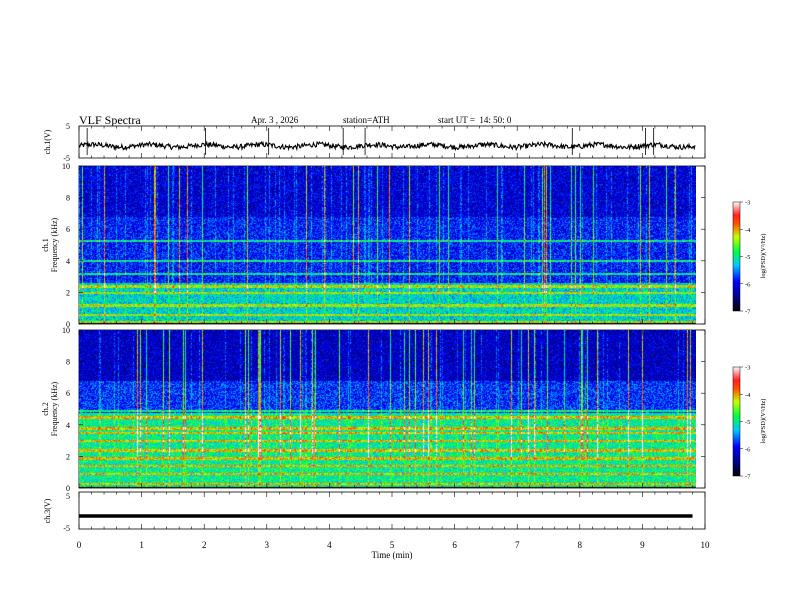 The image size is (792, 612). I want to click on time-tick-label: 2, so click(204, 545).